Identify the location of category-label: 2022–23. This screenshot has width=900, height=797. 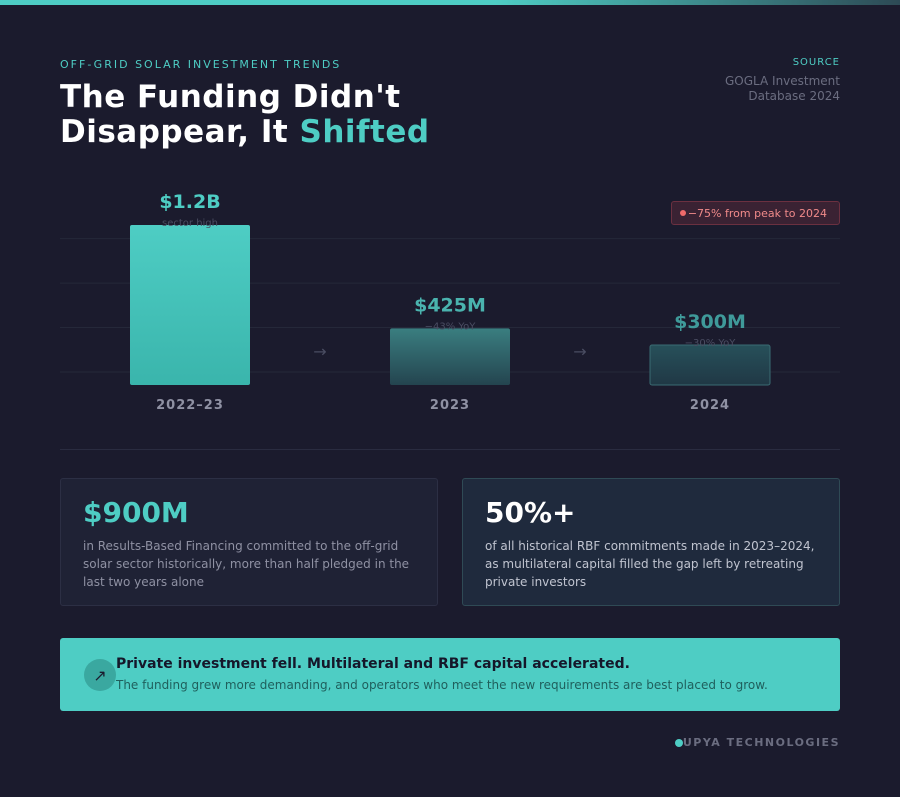
(190, 405).